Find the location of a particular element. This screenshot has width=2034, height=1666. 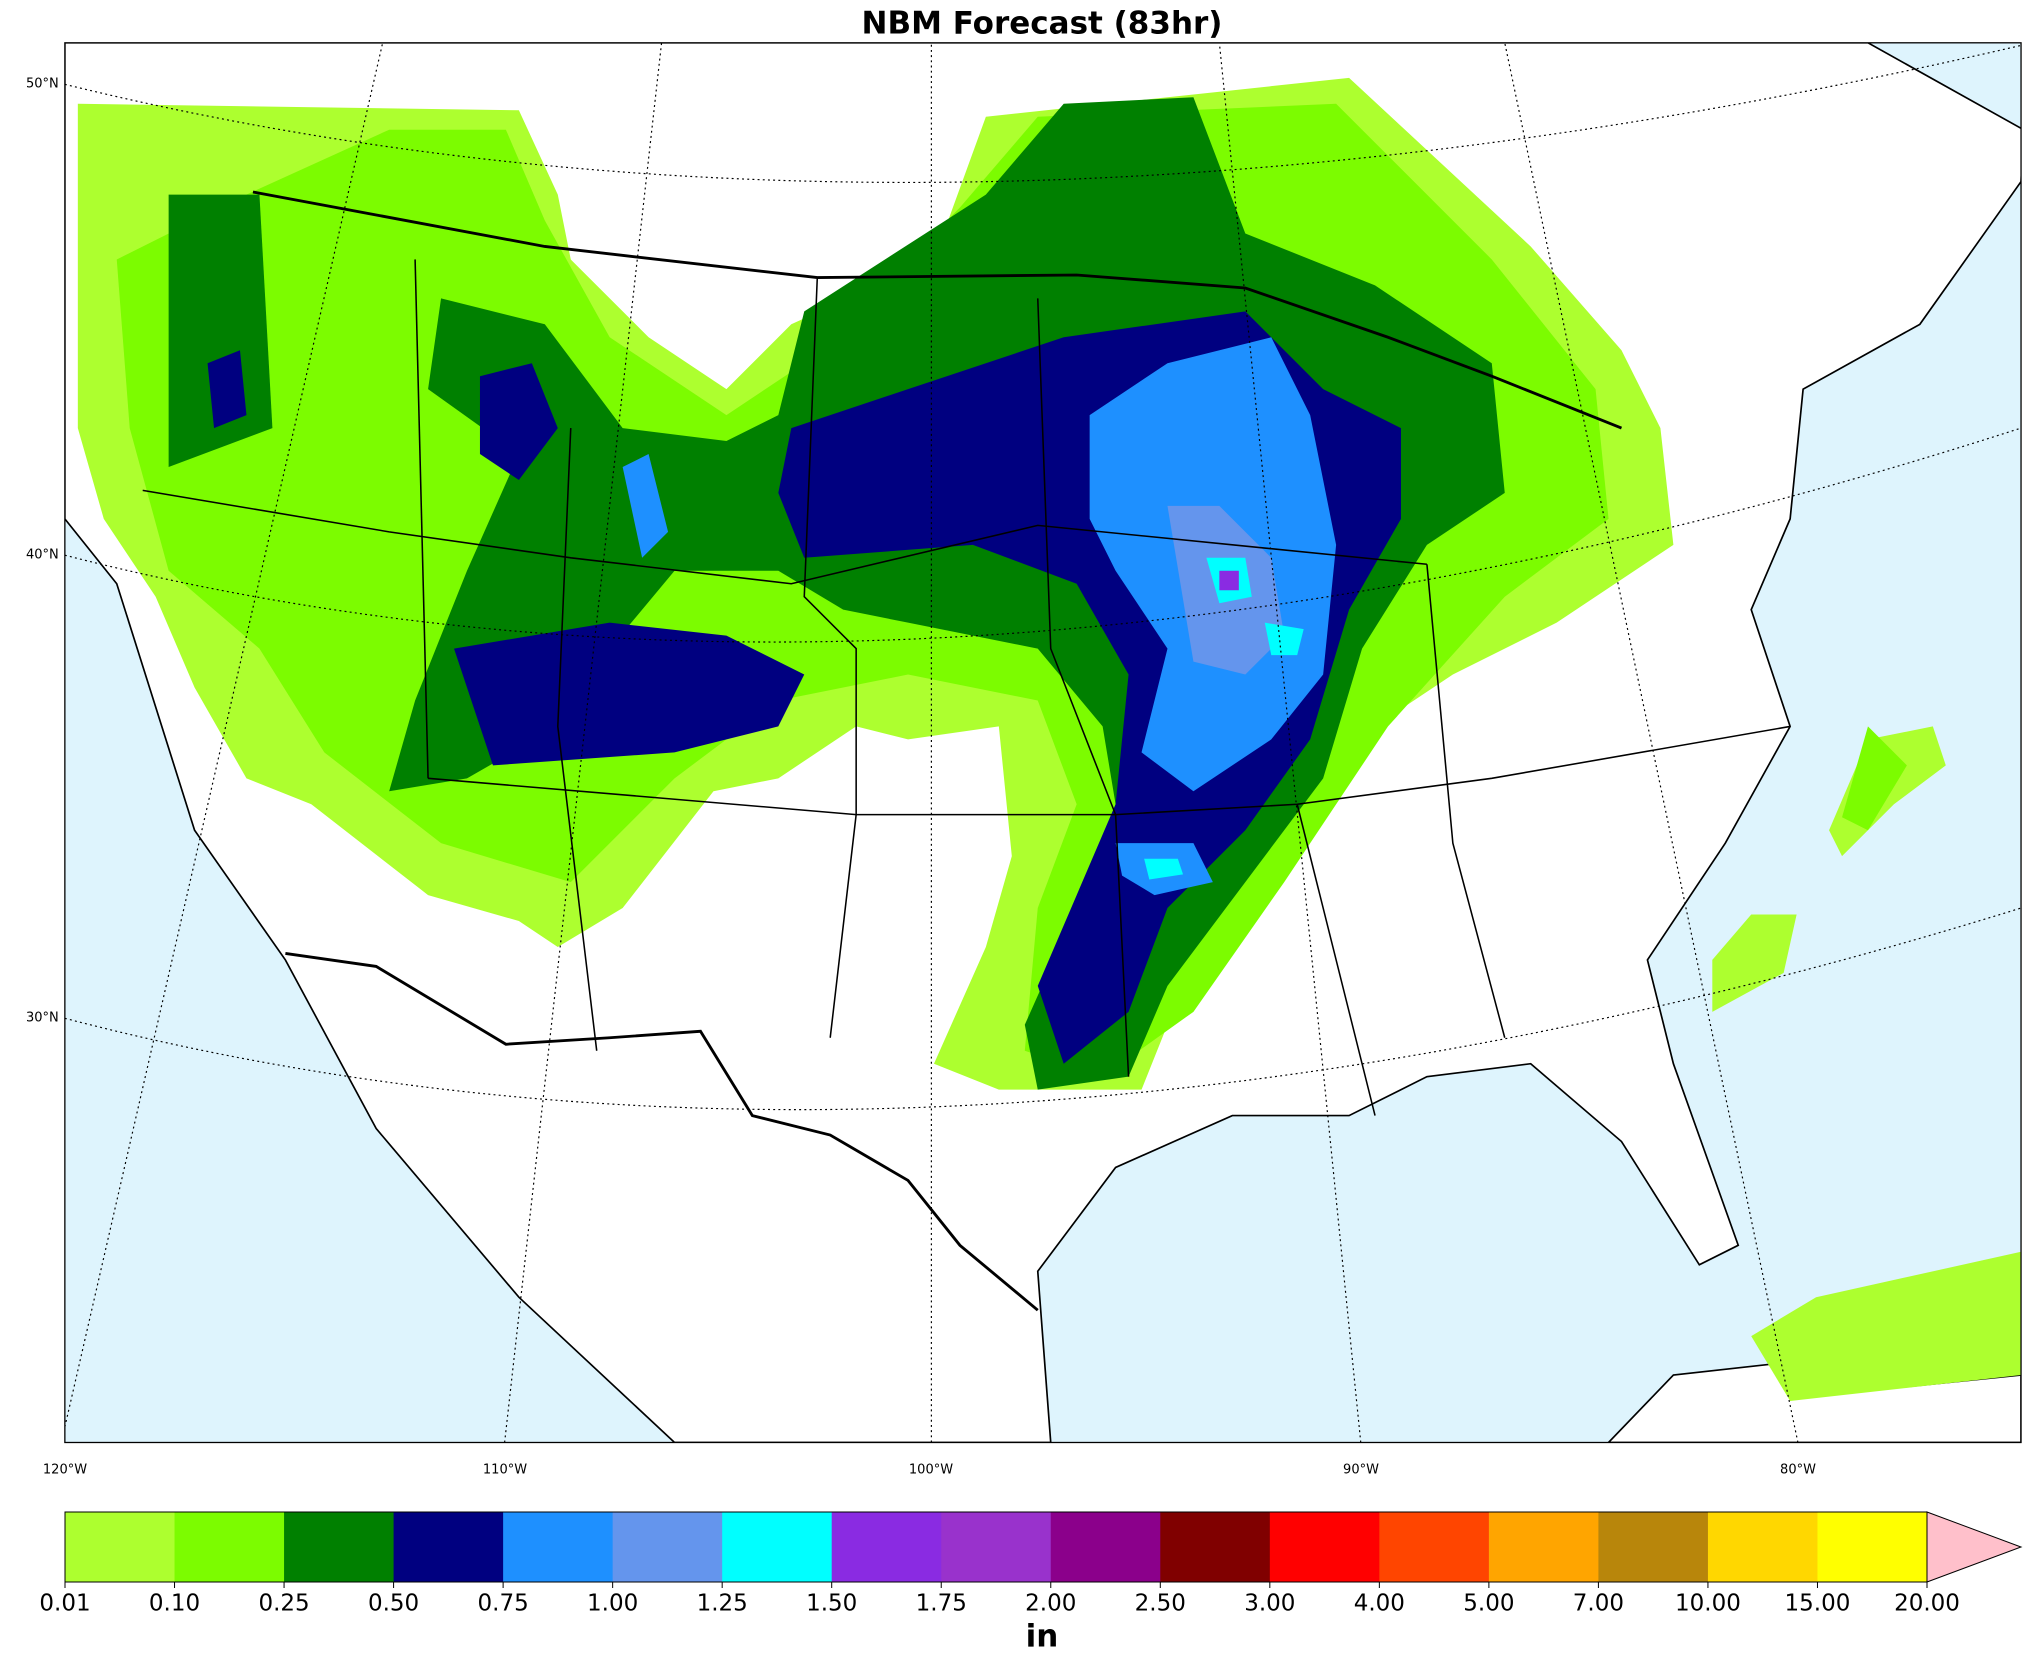

lat-label: 30°N is located at coordinates (42, 1018).